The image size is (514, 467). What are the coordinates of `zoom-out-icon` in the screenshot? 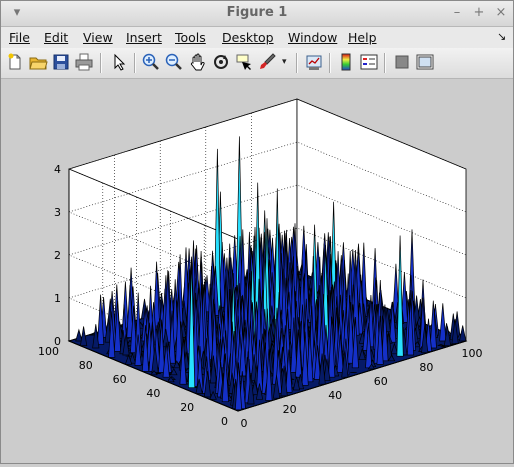 It's located at (174, 62).